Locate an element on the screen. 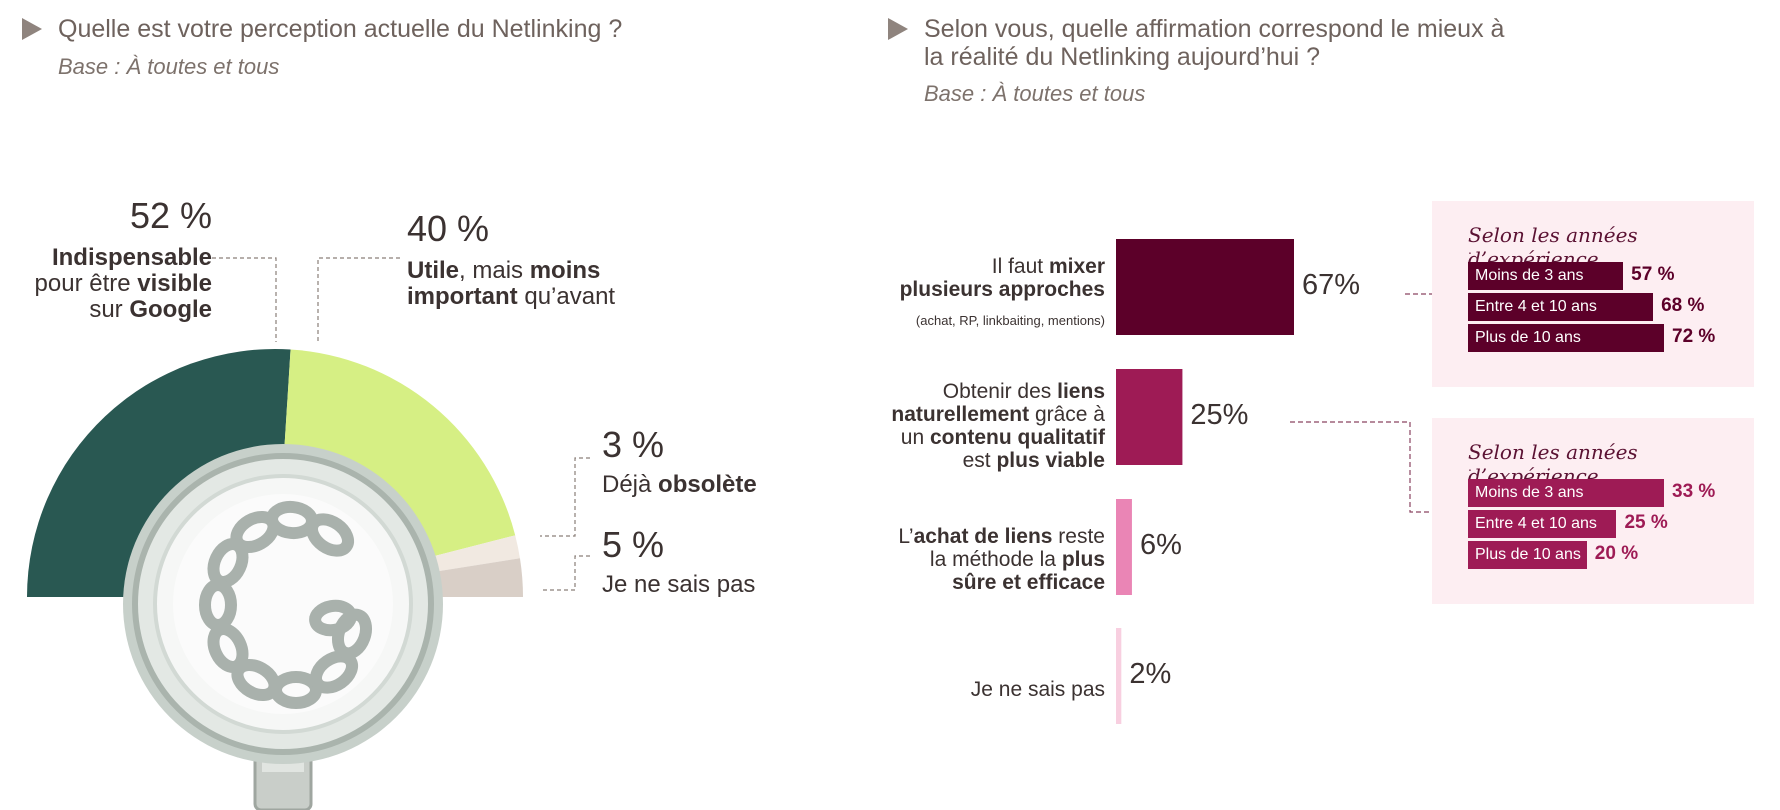 This screenshot has width=1780, height=810. mini-bar-pct: 72 % is located at coordinates (1694, 336).